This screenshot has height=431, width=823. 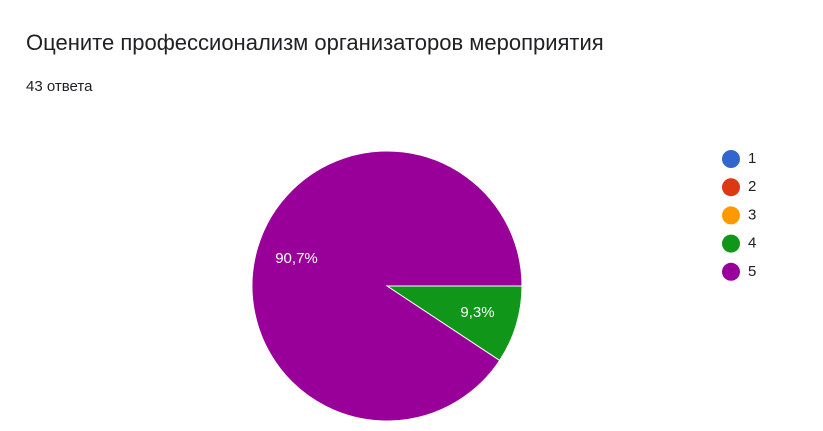 What do you see at coordinates (477, 312) in the screenshot?
I see `slice-label: 9,3%` at bounding box center [477, 312].